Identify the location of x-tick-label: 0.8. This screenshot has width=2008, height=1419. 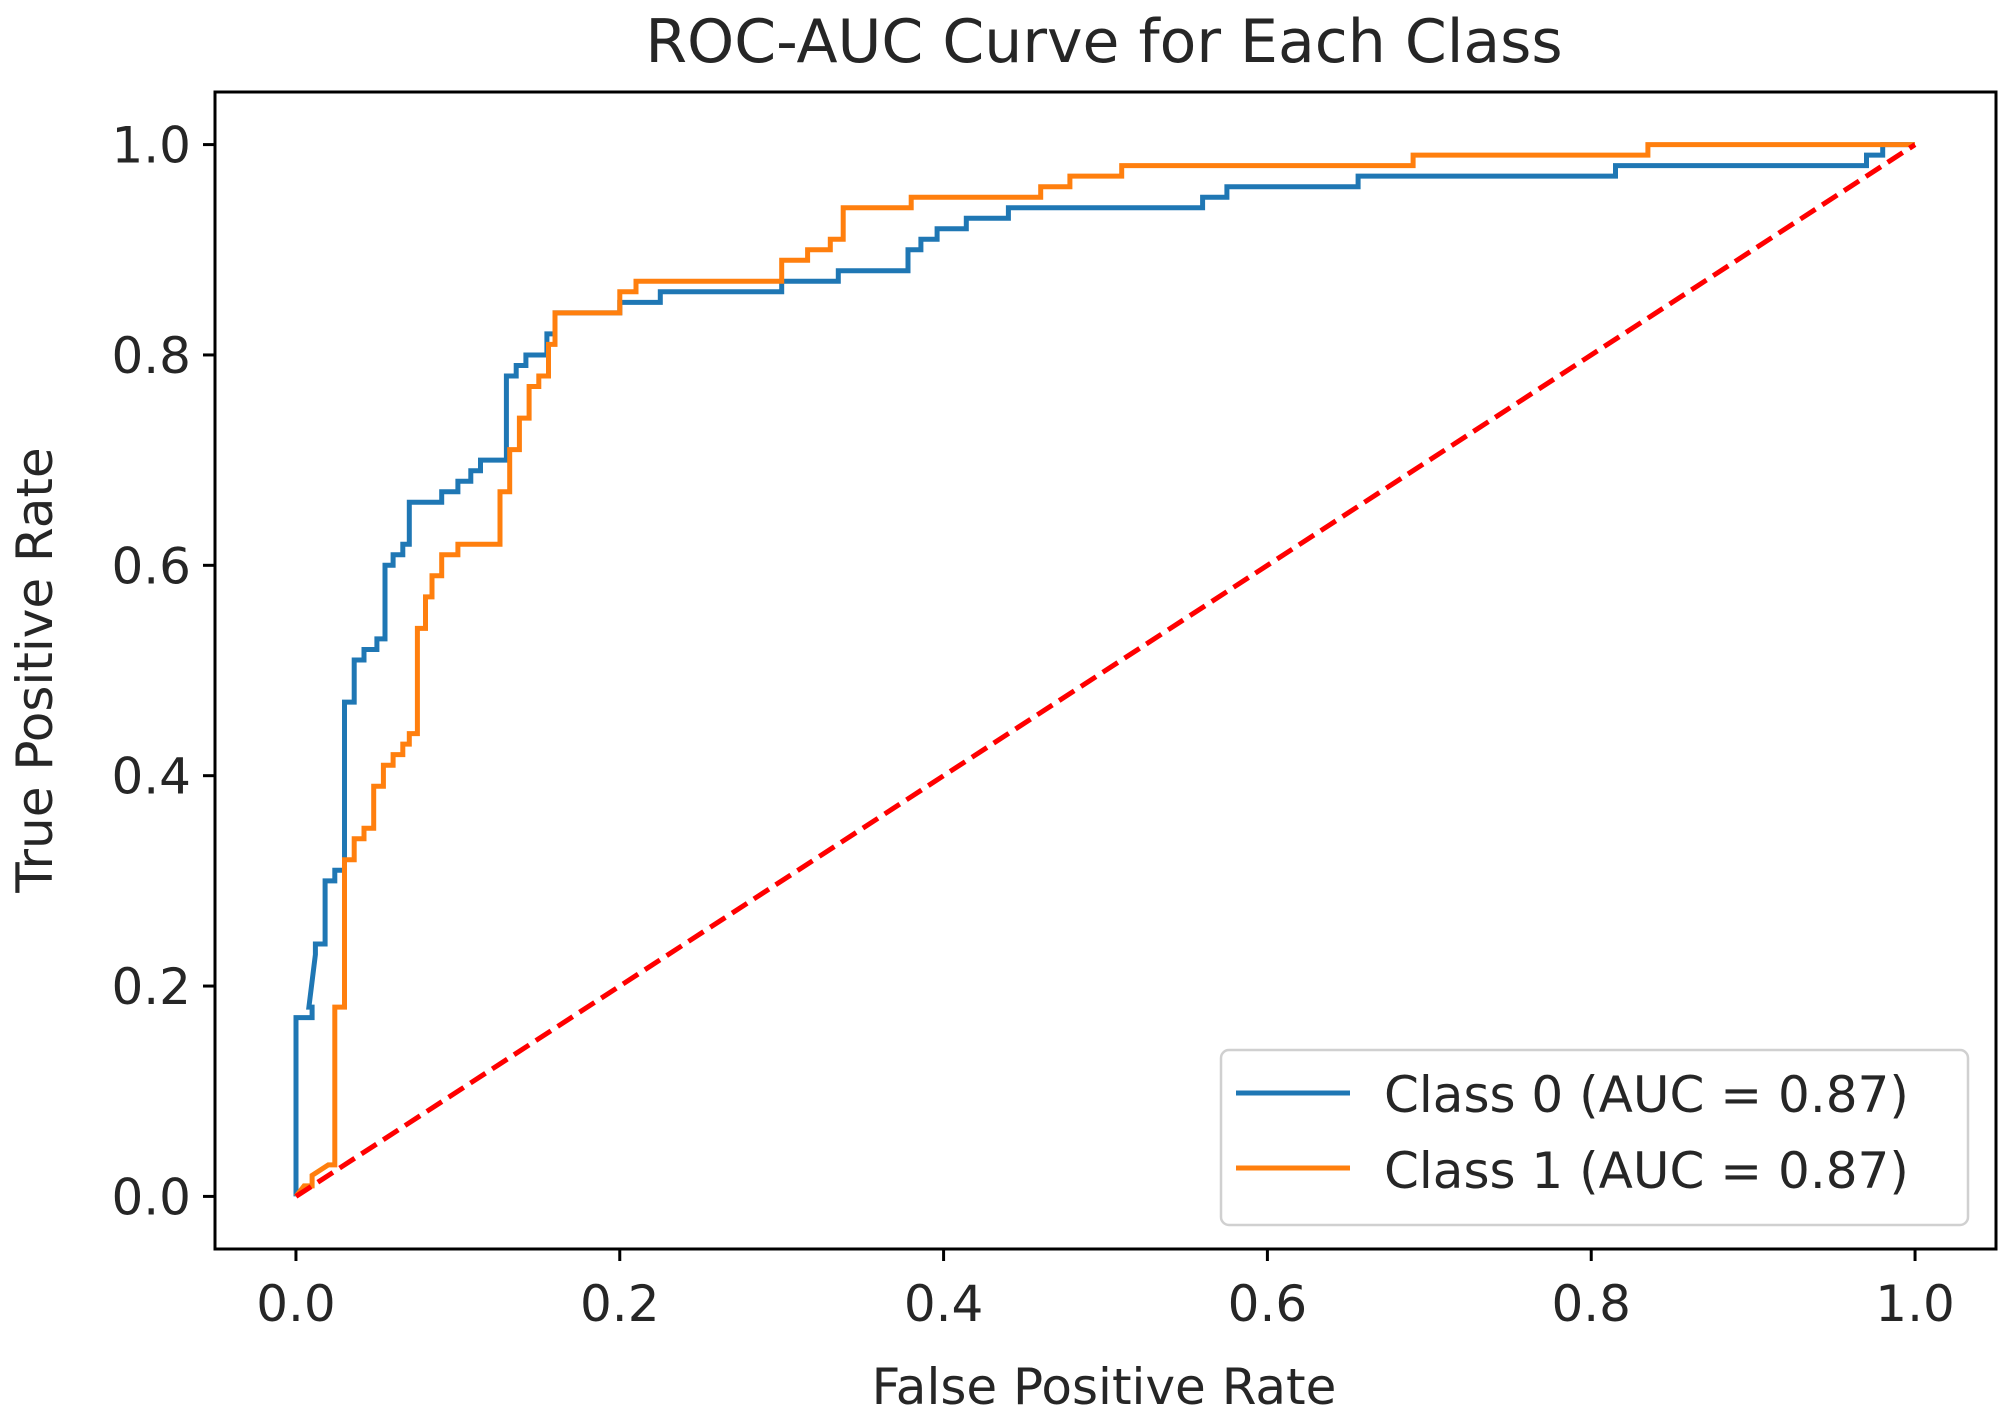
(1591, 1304).